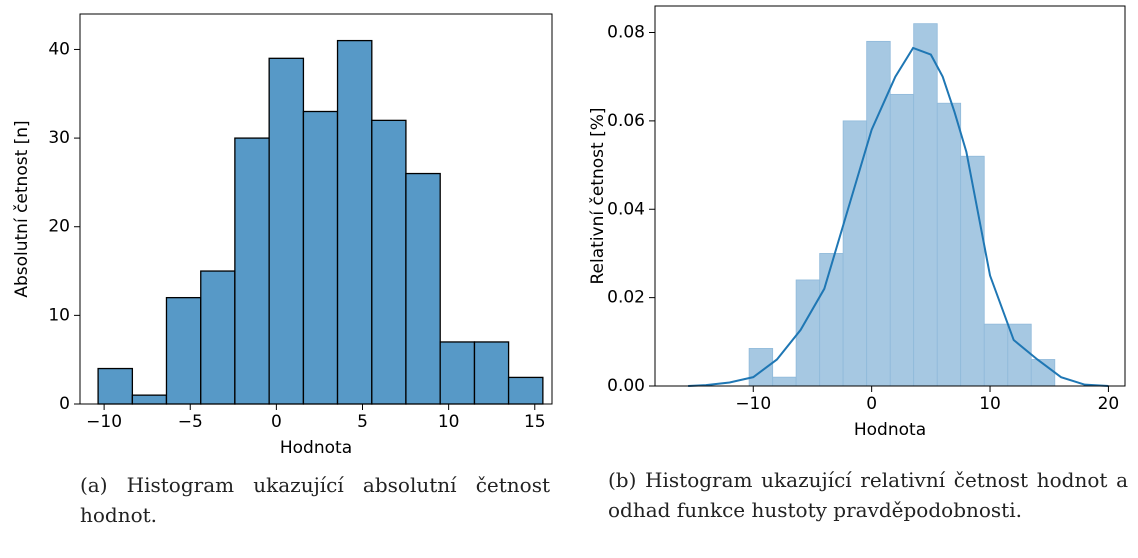 This screenshot has height=558, width=1138. What do you see at coordinates (626, 386) in the screenshot?
I see `y-tick-label: 0.00` at bounding box center [626, 386].